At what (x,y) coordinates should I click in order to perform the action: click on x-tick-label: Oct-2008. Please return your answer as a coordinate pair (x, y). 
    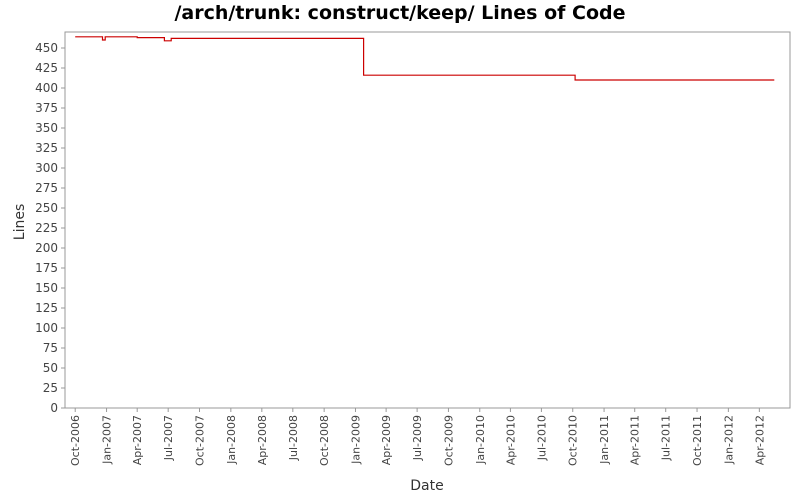
    Looking at the image, I should click on (324, 440).